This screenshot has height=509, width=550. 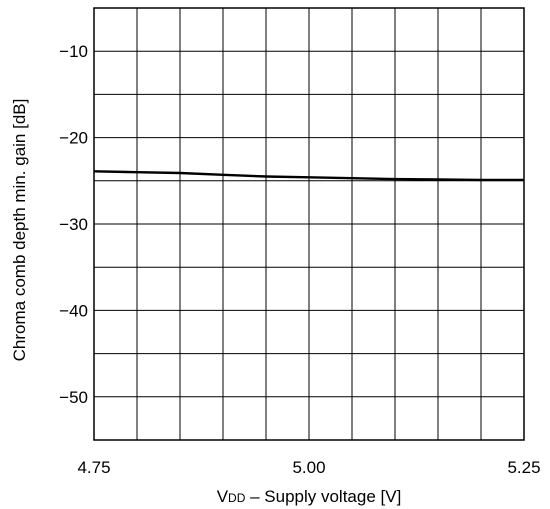 What do you see at coordinates (73, 138) in the screenshot?
I see `y-tick-label: −20` at bounding box center [73, 138].